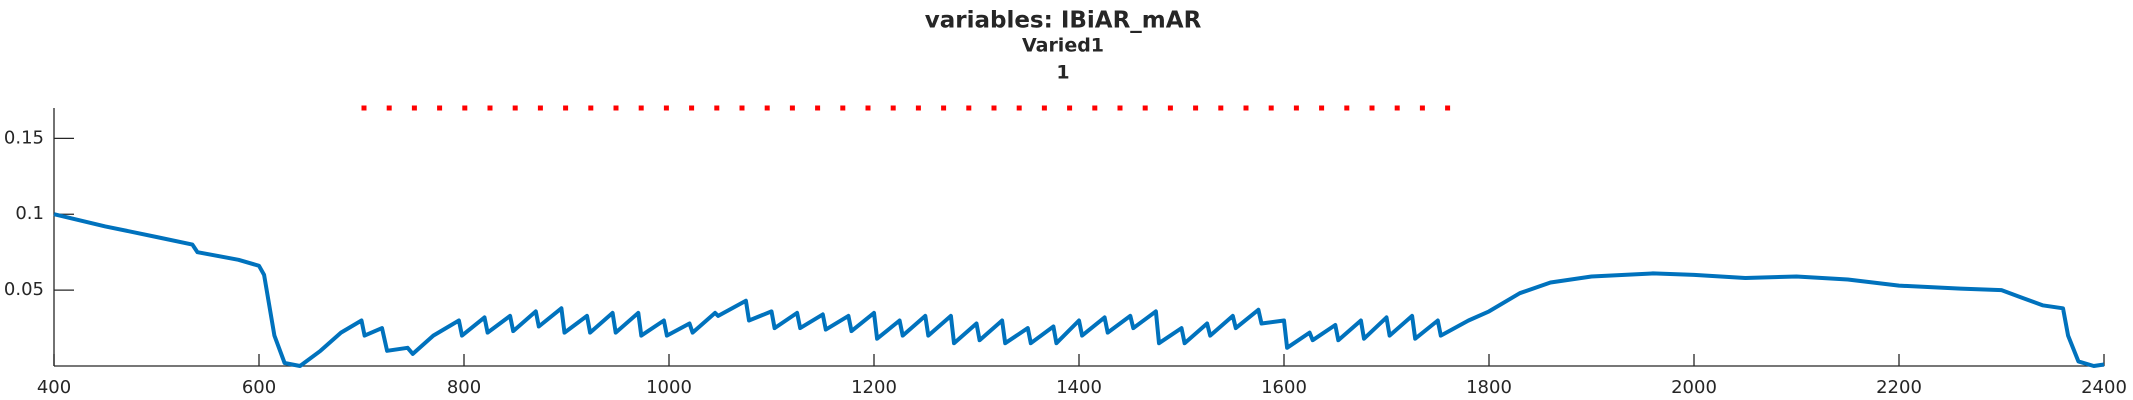 Image resolution: width=2133 pixels, height=400 pixels. I want to click on x-tick-label: 1400, so click(1079, 387).